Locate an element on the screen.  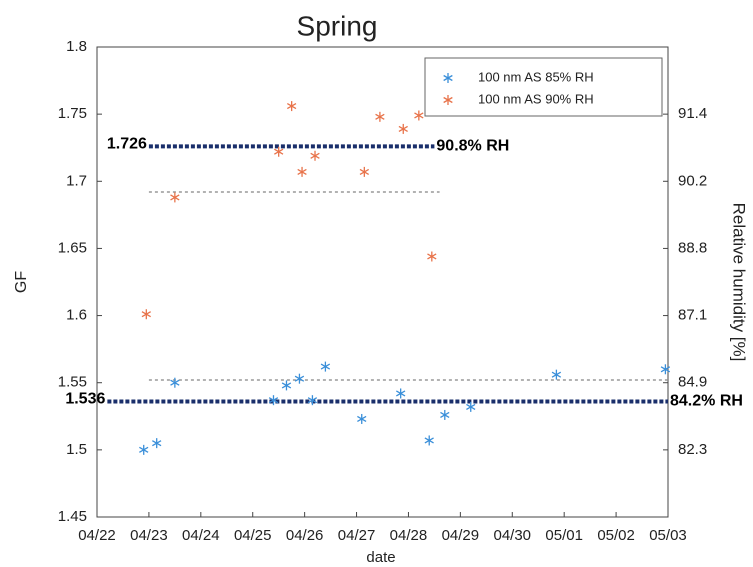
x-tick-label: 04/25 is located at coordinates (253, 535).